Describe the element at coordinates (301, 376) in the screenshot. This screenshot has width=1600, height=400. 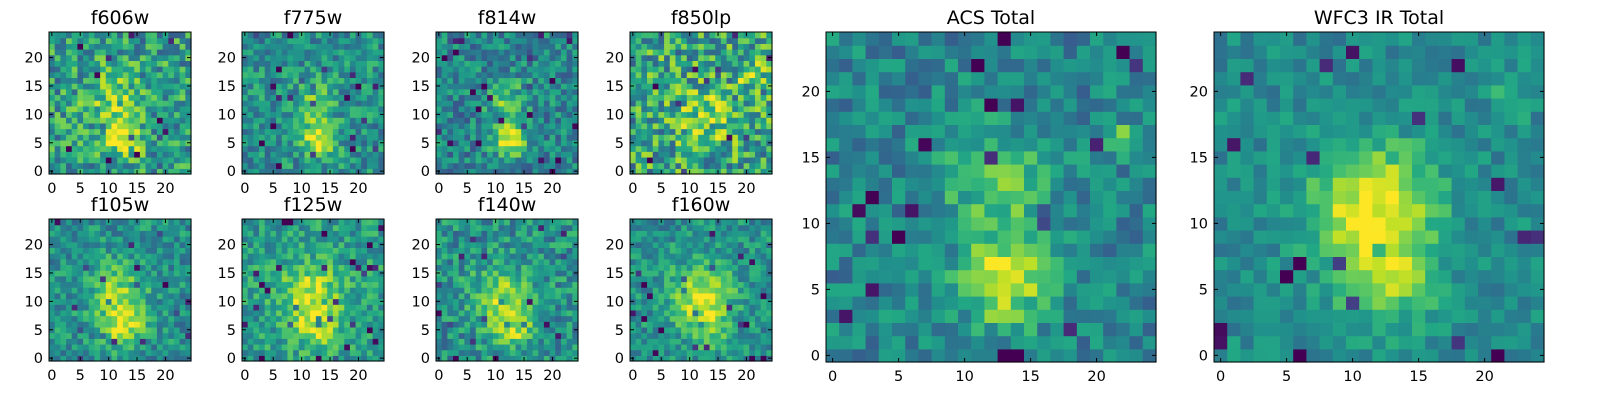
I see `x-tick-label: 10` at that location.